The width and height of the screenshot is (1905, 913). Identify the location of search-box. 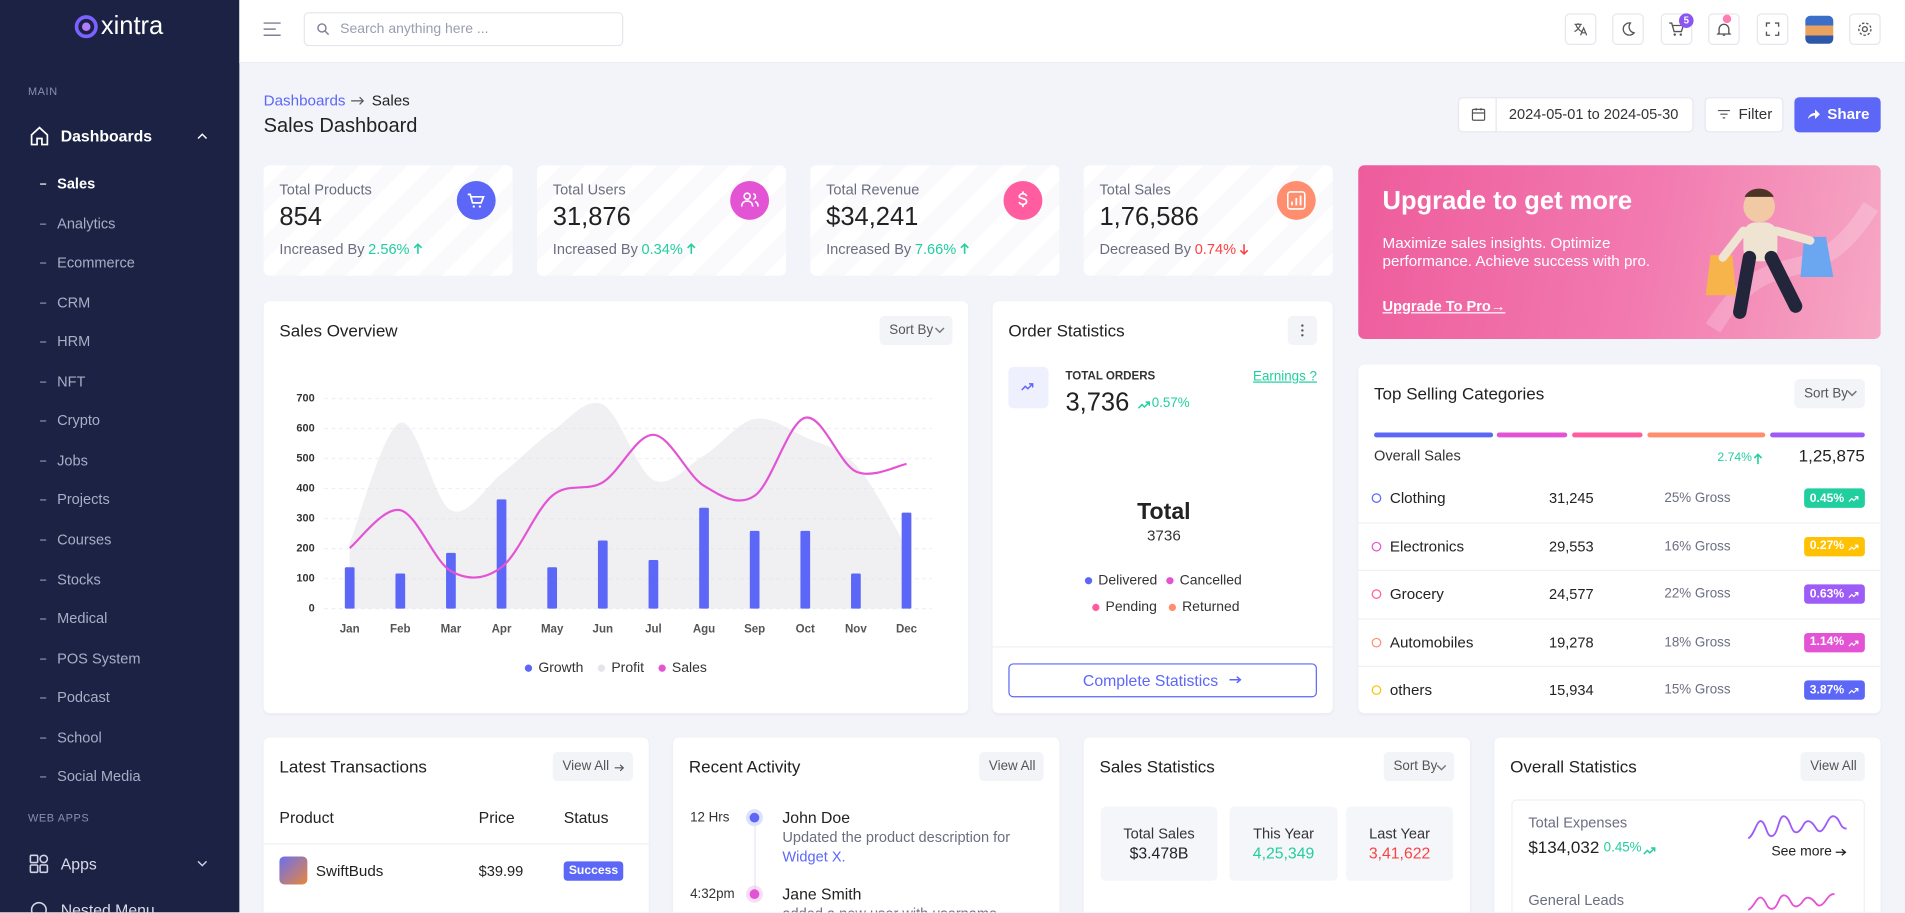
(463, 29).